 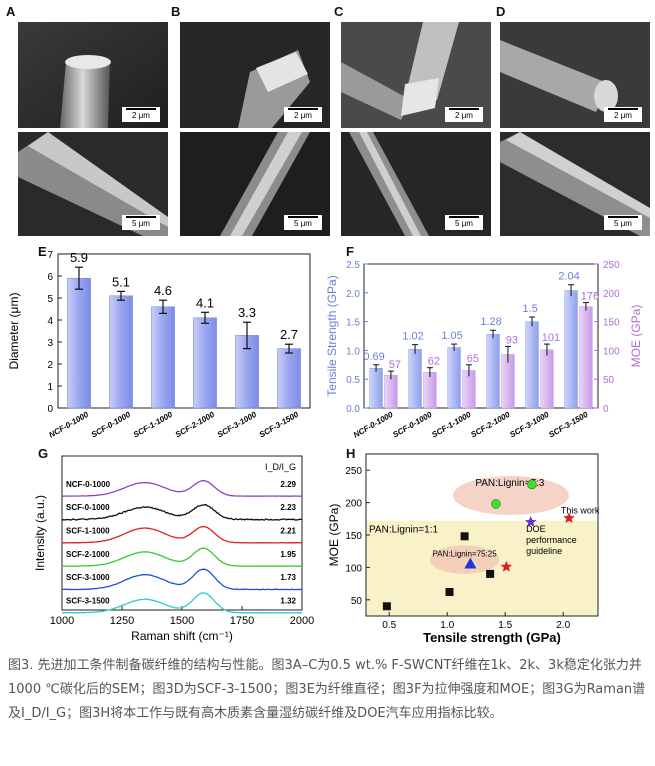 I want to click on y-tick-label-right: 150, so click(x=611, y=323).